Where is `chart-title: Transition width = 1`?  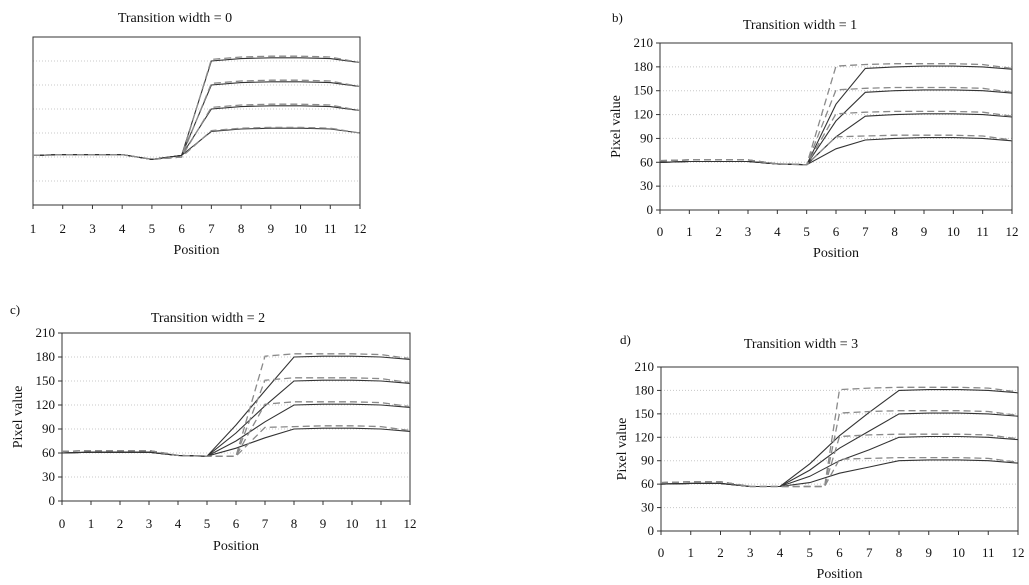 chart-title: Transition width = 1 is located at coordinates (800, 25).